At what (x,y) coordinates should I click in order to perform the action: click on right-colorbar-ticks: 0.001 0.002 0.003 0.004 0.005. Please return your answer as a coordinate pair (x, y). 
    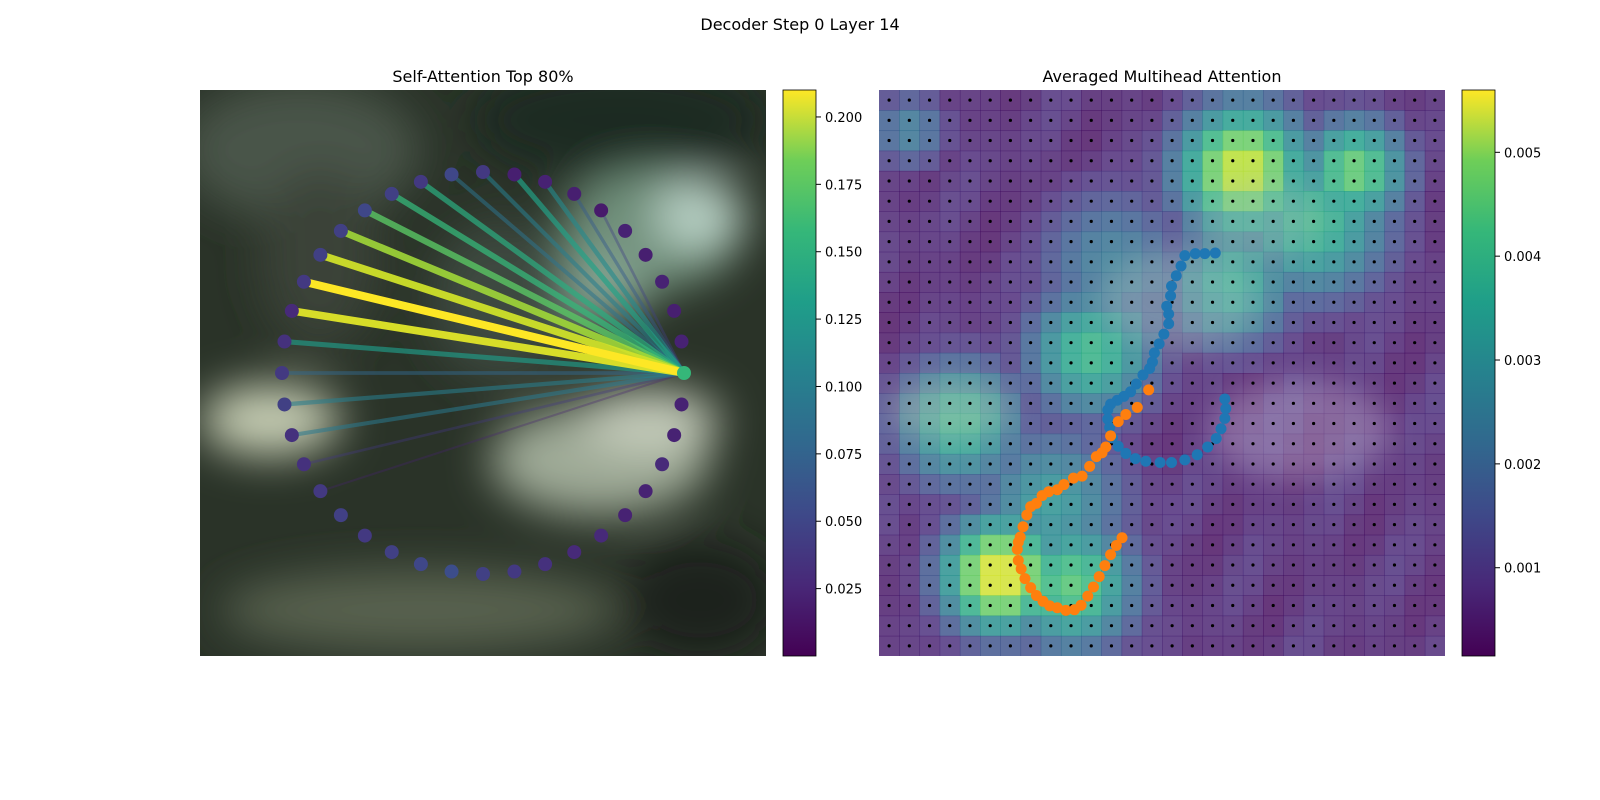
    Looking at the image, I should click on (1518, 361).